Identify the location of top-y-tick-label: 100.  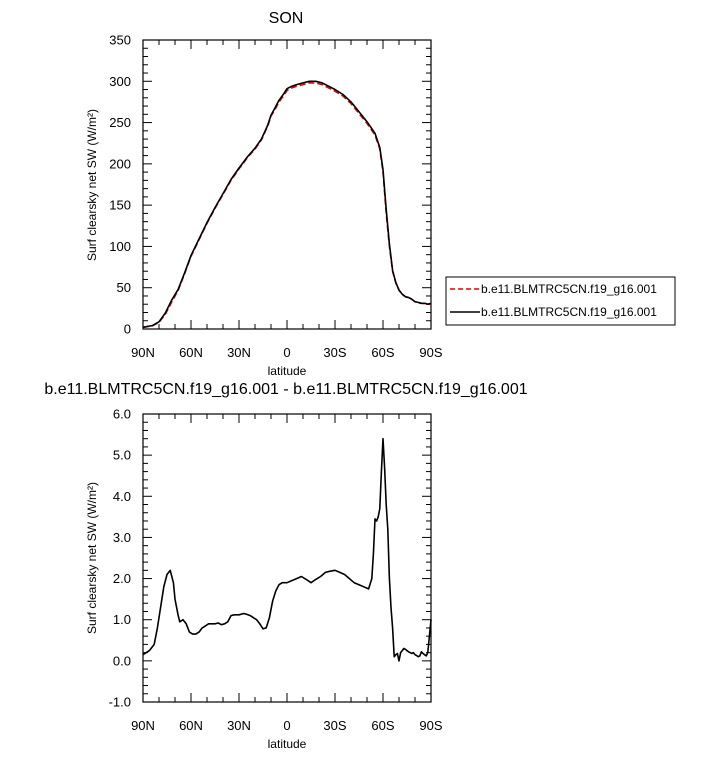
(120, 246).